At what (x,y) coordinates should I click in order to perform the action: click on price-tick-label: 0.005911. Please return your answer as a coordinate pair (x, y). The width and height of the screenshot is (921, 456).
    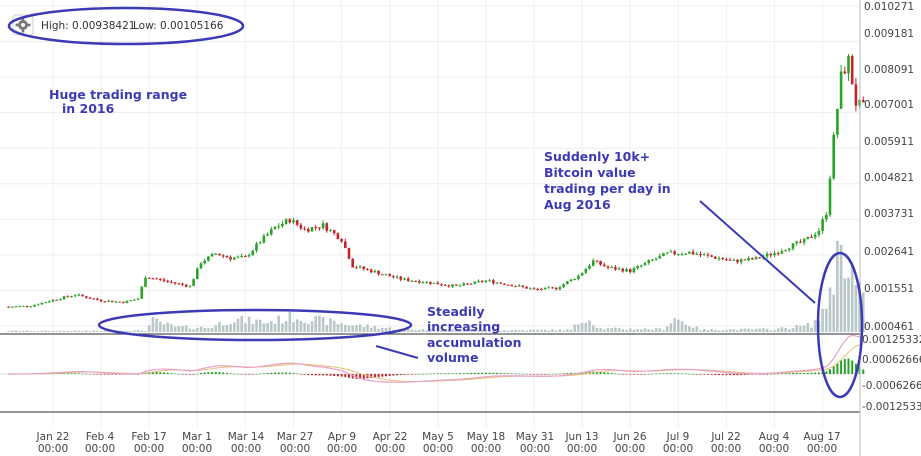
    Looking at the image, I should click on (889, 142).